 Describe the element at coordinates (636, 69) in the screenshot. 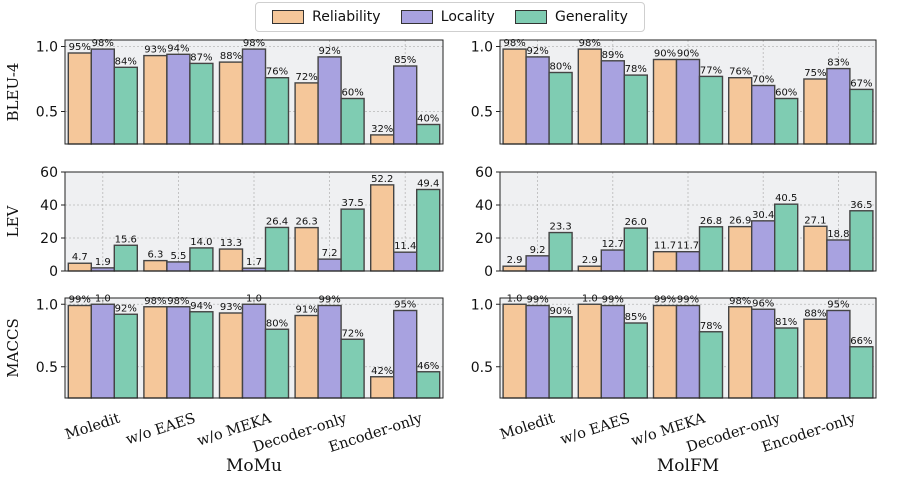

I see `molfm-panel-1-value-label: 78%` at that location.